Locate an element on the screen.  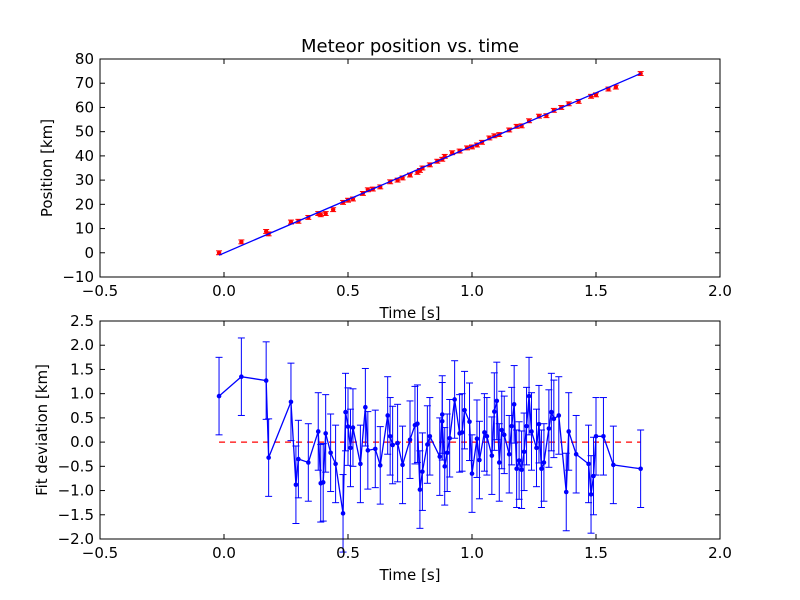
deviation-y-tick-label: 2.5 is located at coordinates (82, 321).